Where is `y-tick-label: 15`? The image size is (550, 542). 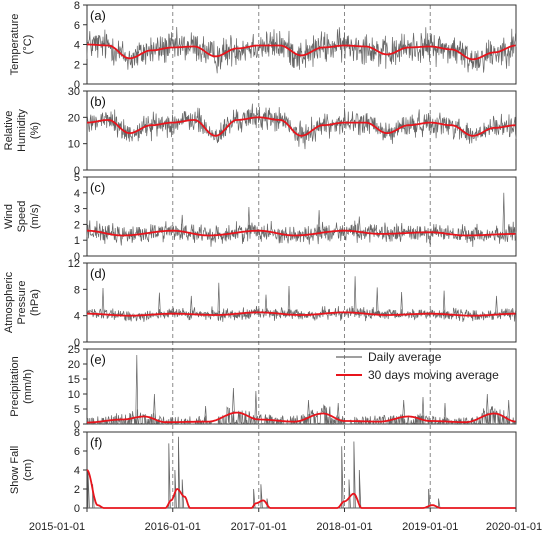 y-tick-label: 15 is located at coordinates (74, 380).